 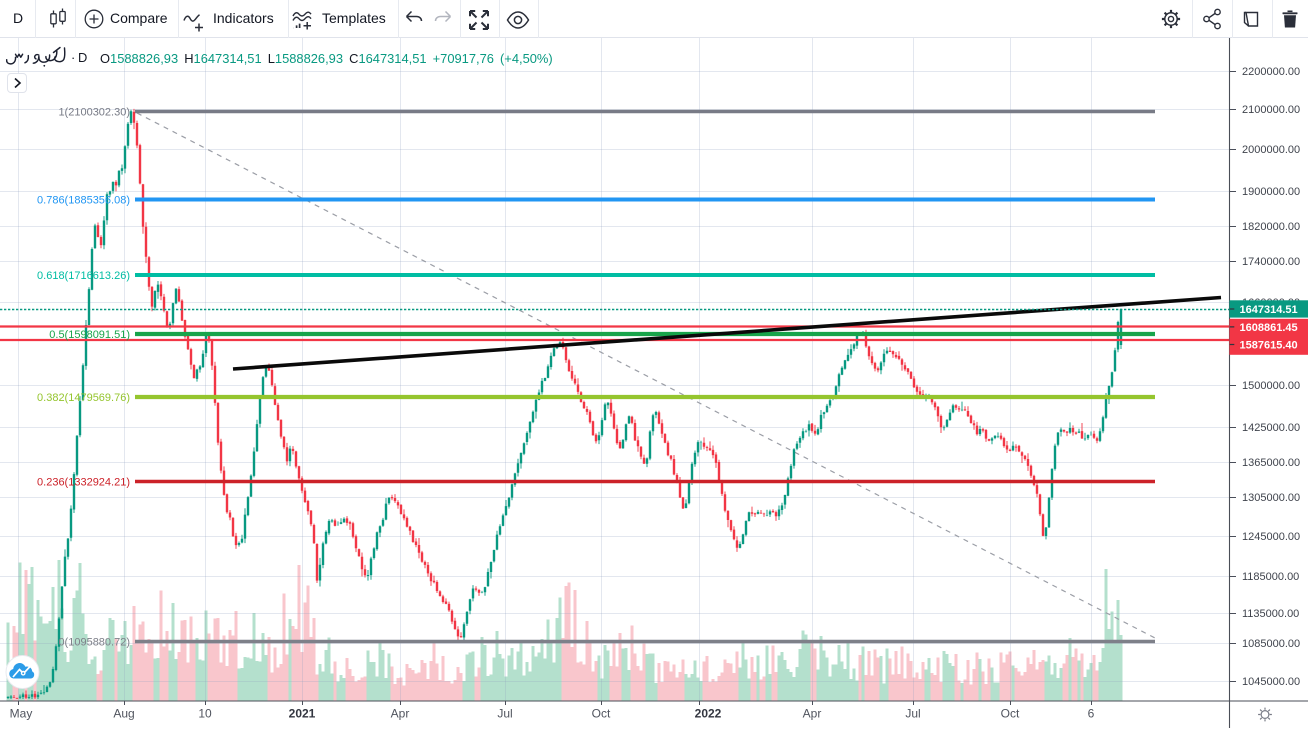 What do you see at coordinates (1271, 498) in the screenshot?
I see `svg-text: 1305000.00` at bounding box center [1271, 498].